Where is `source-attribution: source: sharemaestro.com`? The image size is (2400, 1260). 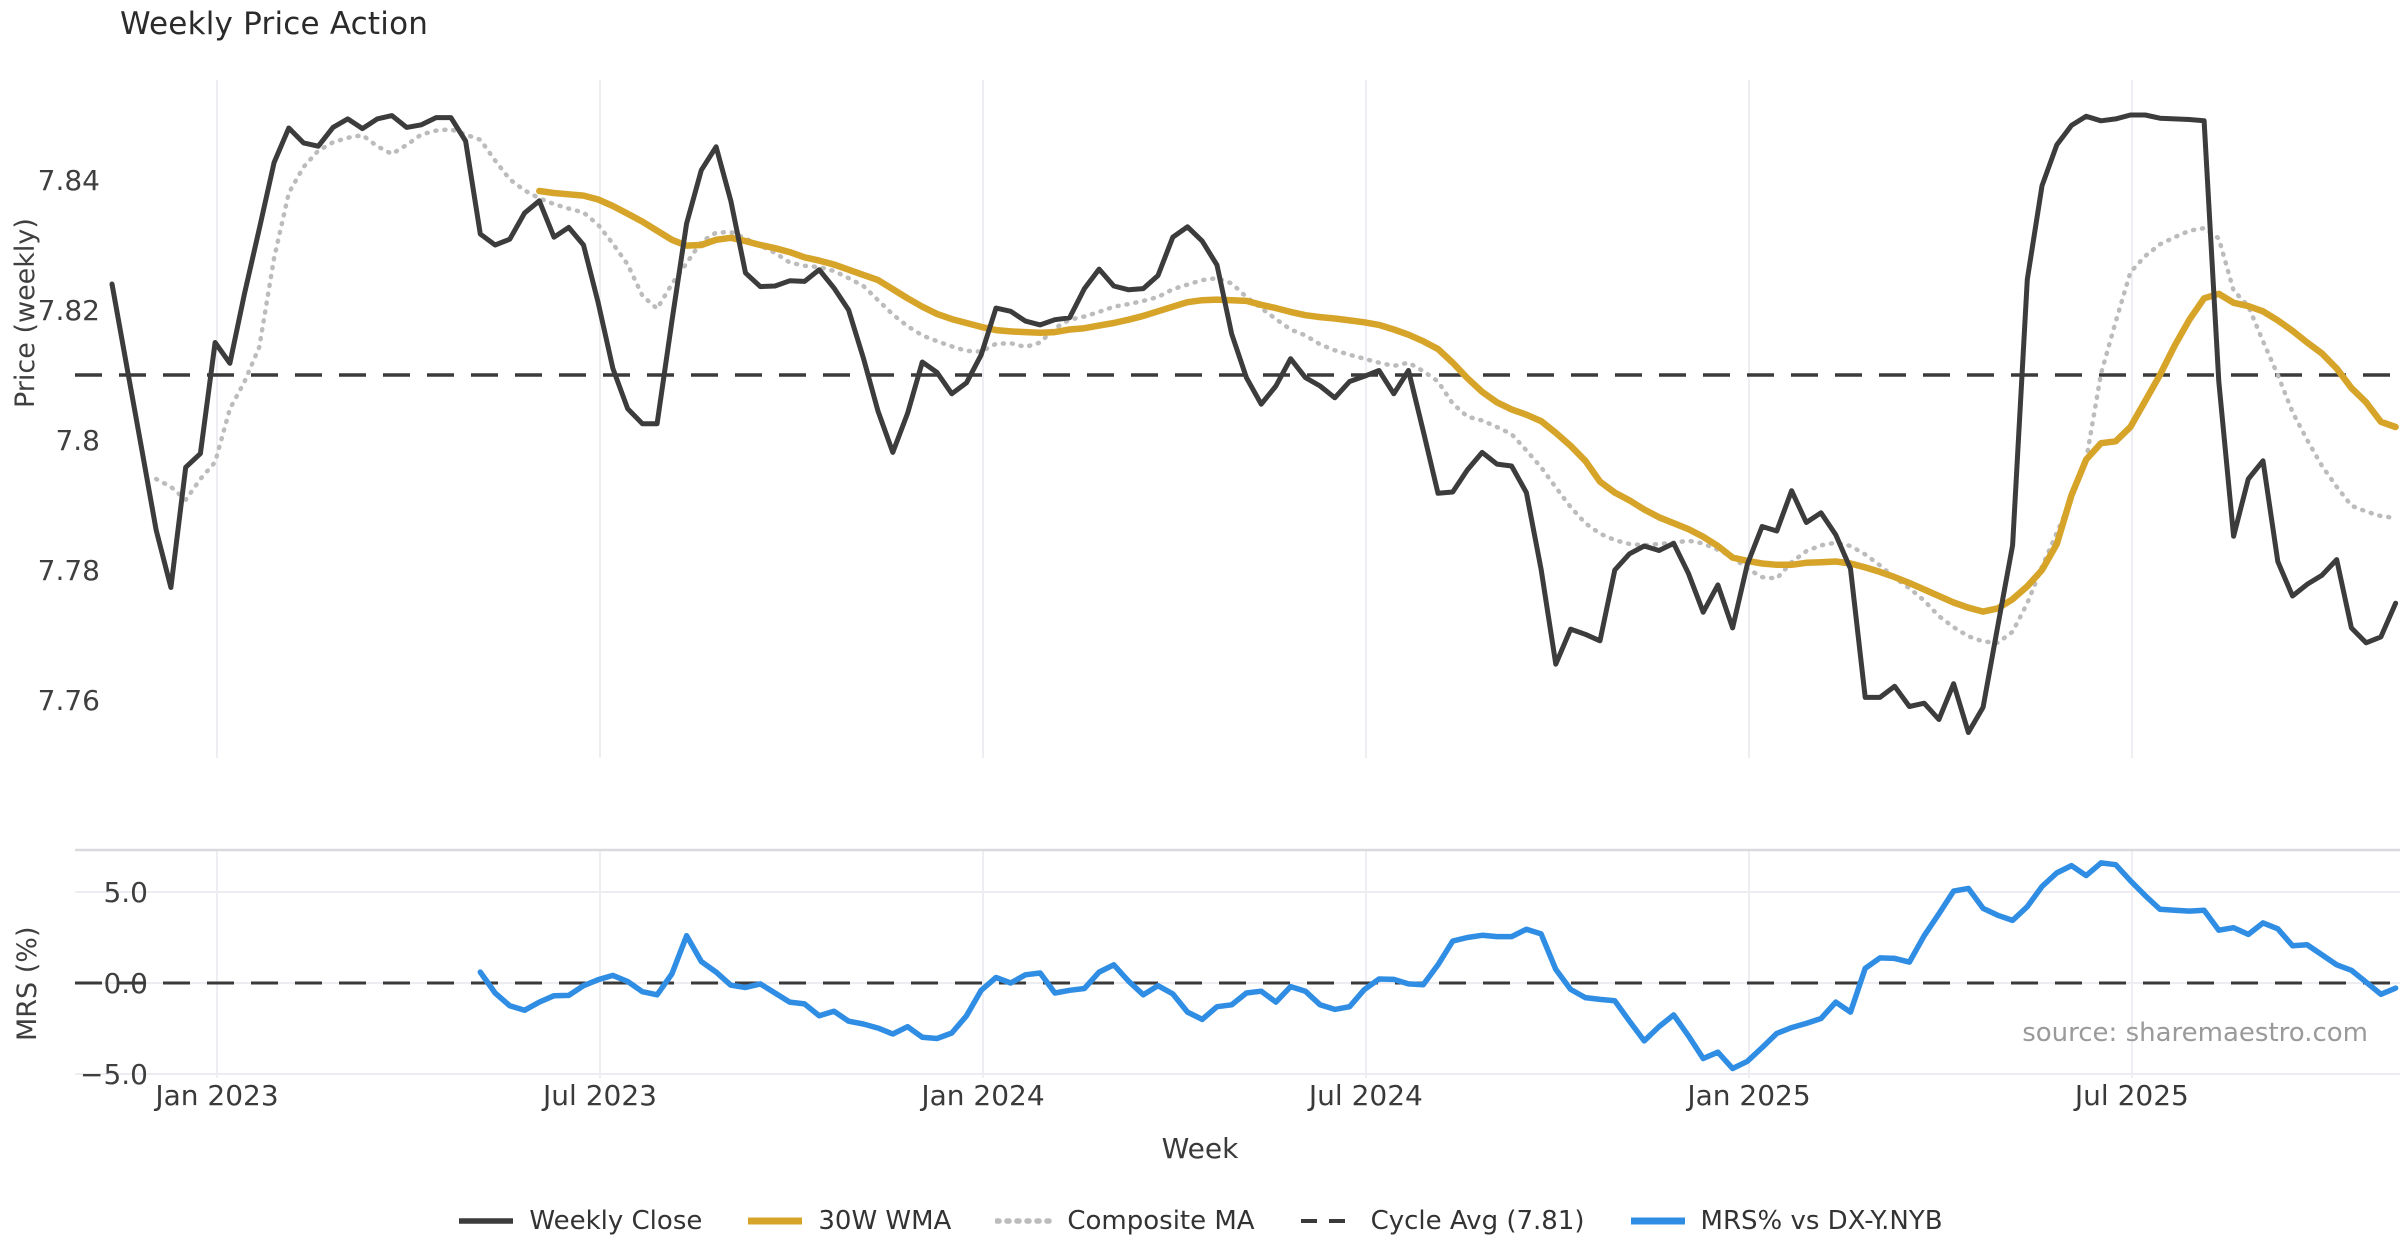 source-attribution: source: sharemaestro.com is located at coordinates (2195, 1033).